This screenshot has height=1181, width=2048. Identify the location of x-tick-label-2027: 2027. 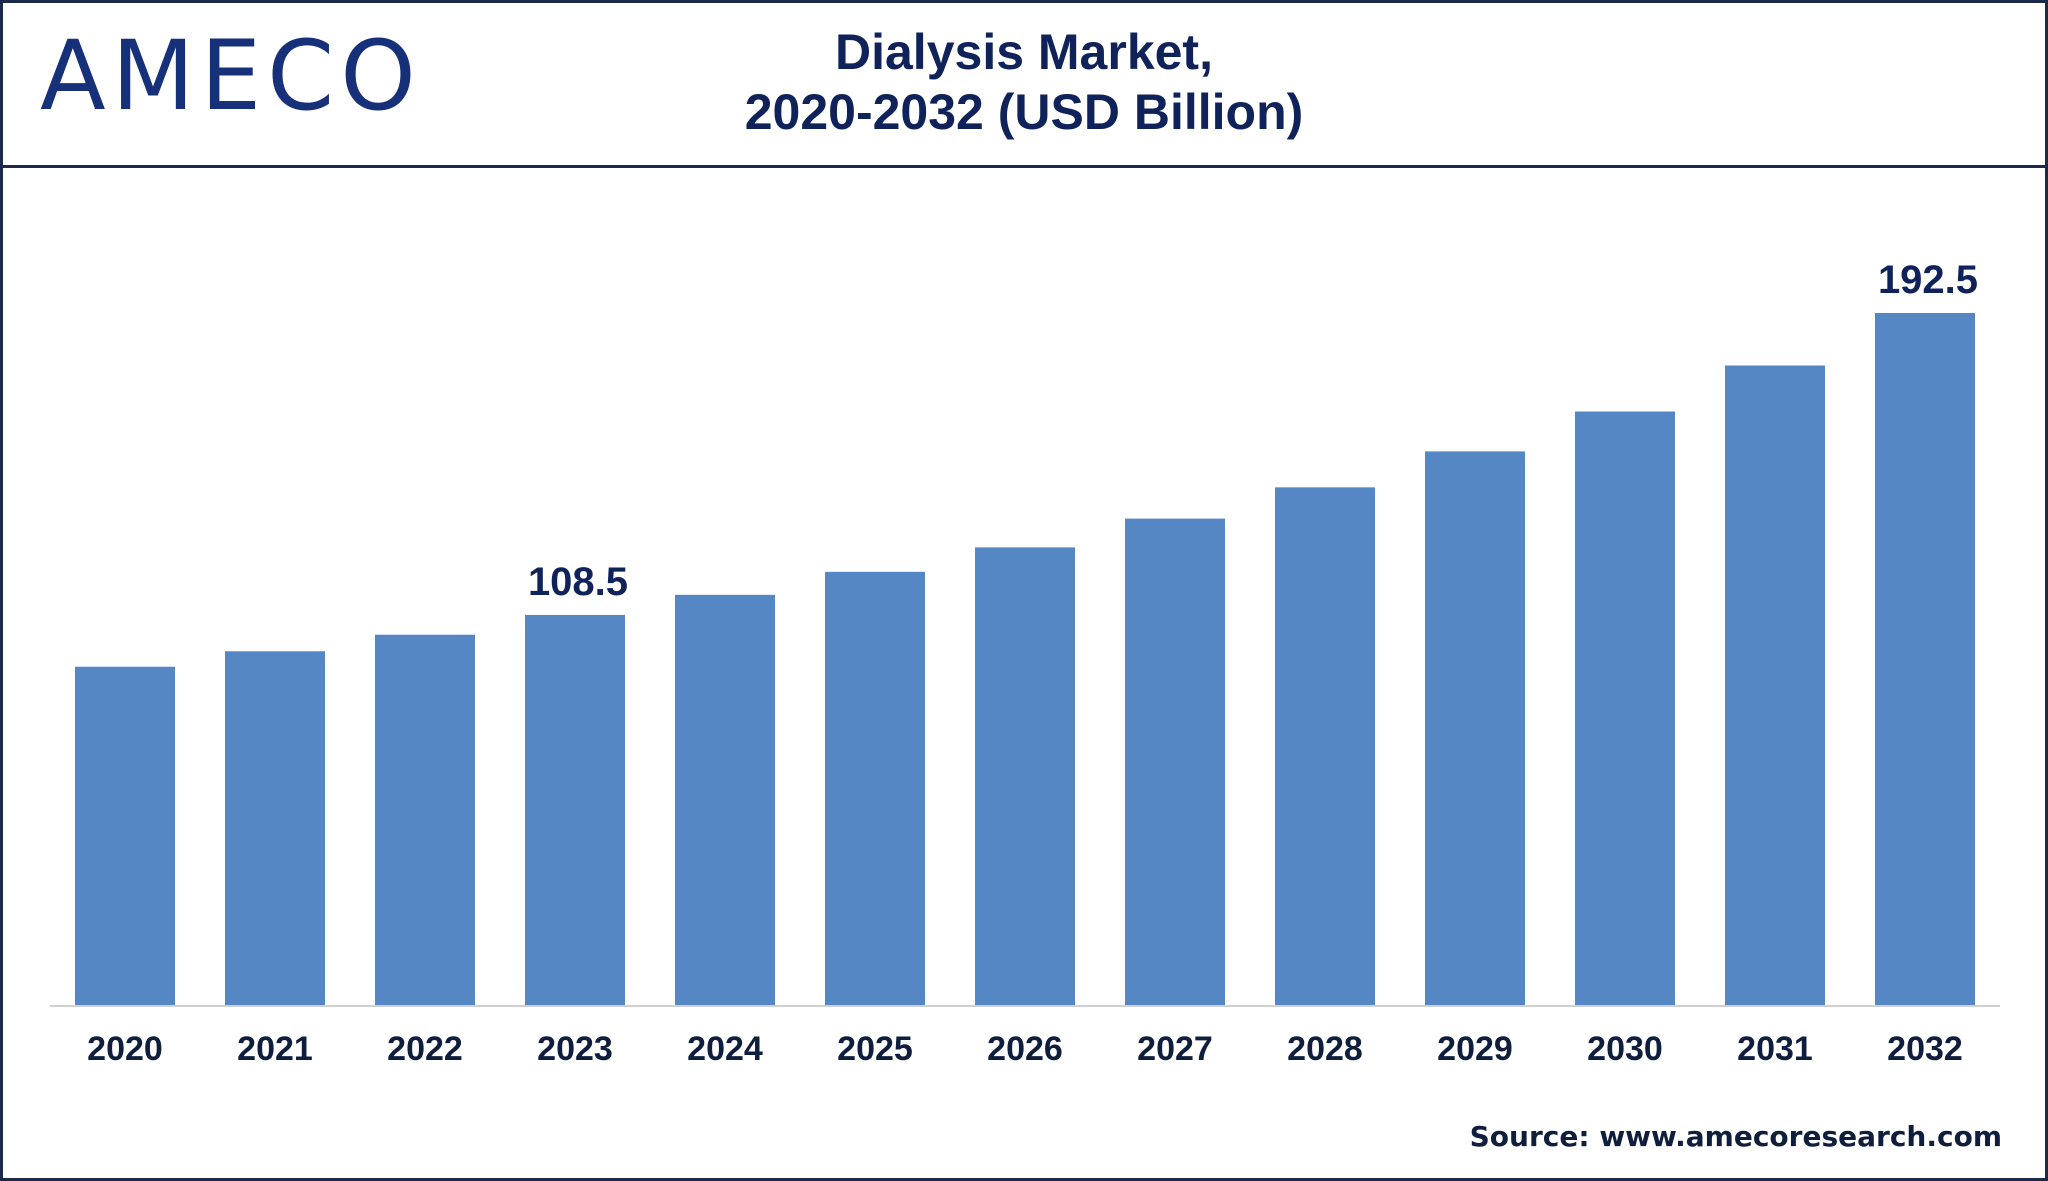
(1175, 1049).